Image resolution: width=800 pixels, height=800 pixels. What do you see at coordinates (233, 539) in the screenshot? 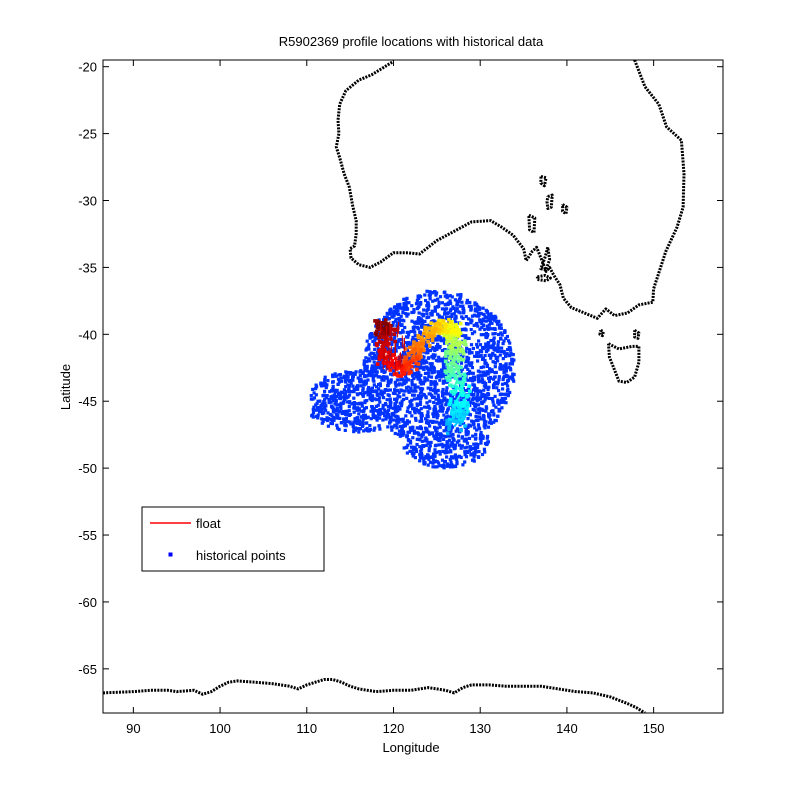
I see `legend: float historical points` at bounding box center [233, 539].